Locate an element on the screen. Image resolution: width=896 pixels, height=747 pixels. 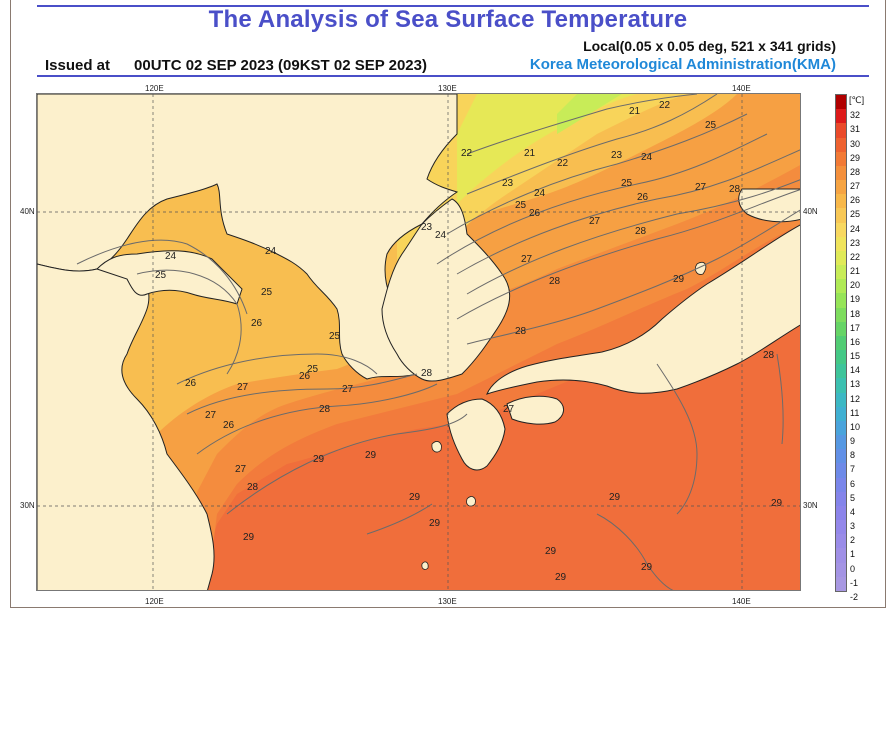
colorbar-tick-label: 24 is located at coordinates (855, 228).